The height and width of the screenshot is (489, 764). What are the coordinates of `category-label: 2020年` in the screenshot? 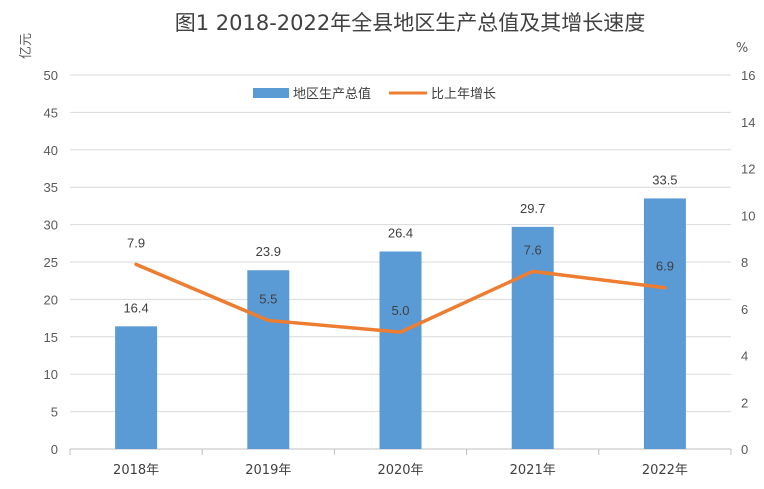 It's located at (400, 470).